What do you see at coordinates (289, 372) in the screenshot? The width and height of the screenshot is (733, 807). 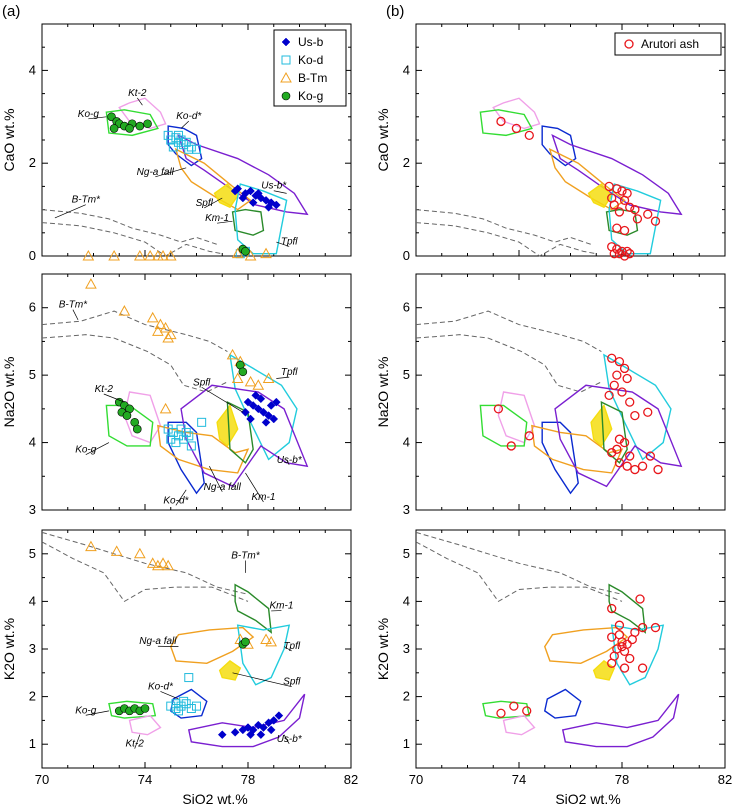 I see `annotation-label: Tpfl` at bounding box center [289, 372].